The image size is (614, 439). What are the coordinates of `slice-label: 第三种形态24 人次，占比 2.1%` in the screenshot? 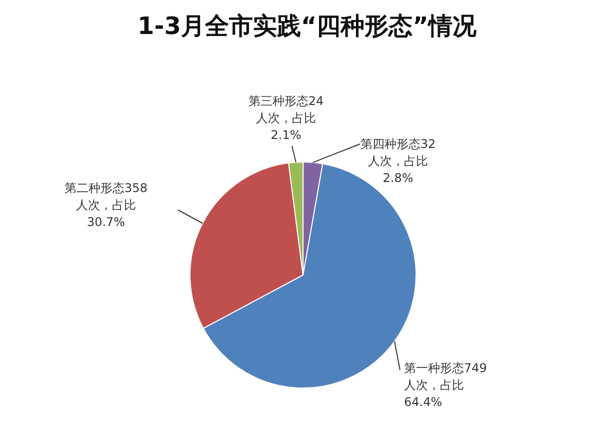 It's located at (286, 118).